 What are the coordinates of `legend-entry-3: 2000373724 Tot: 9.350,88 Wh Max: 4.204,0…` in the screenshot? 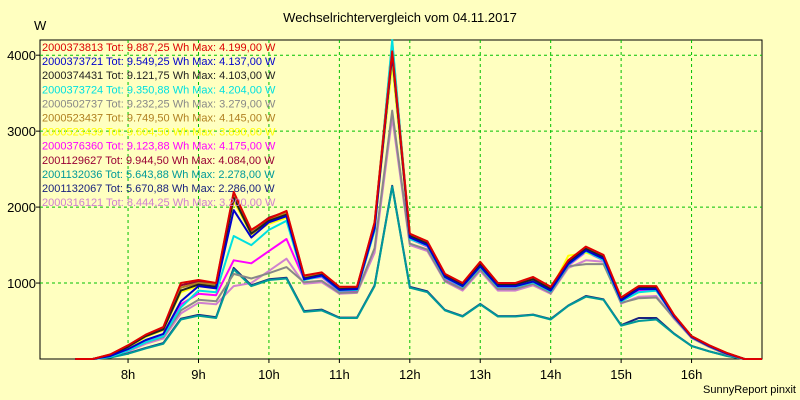 It's located at (159, 90).